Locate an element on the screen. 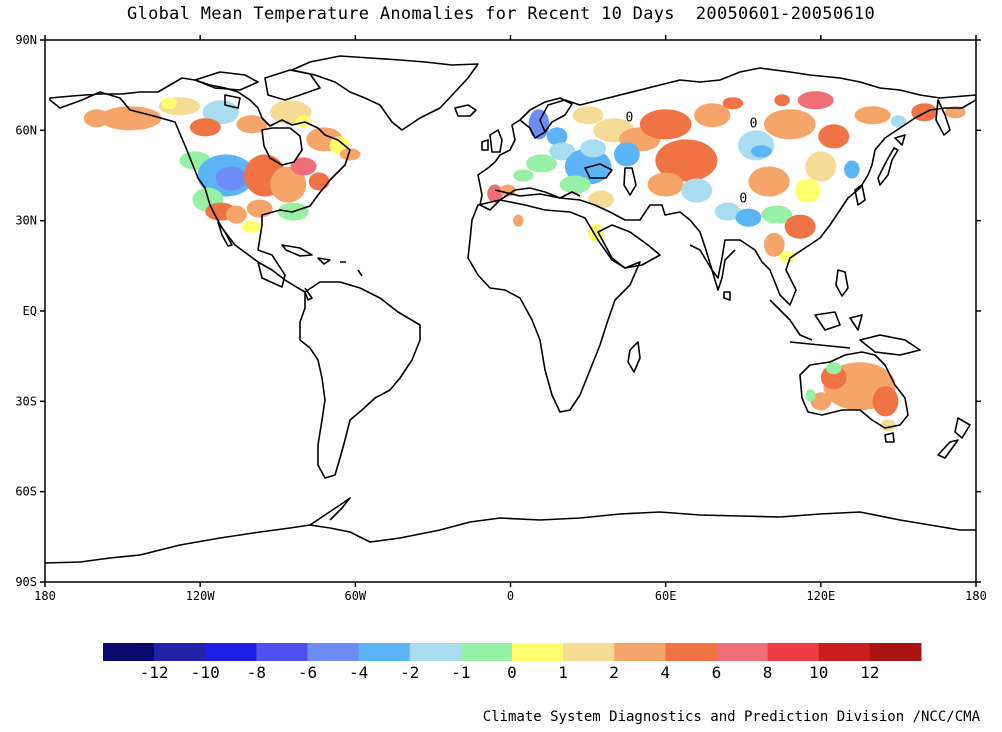 Image resolution: width=1002 pixels, height=732 pixels. coastline-antarctica is located at coordinates (510, 537).